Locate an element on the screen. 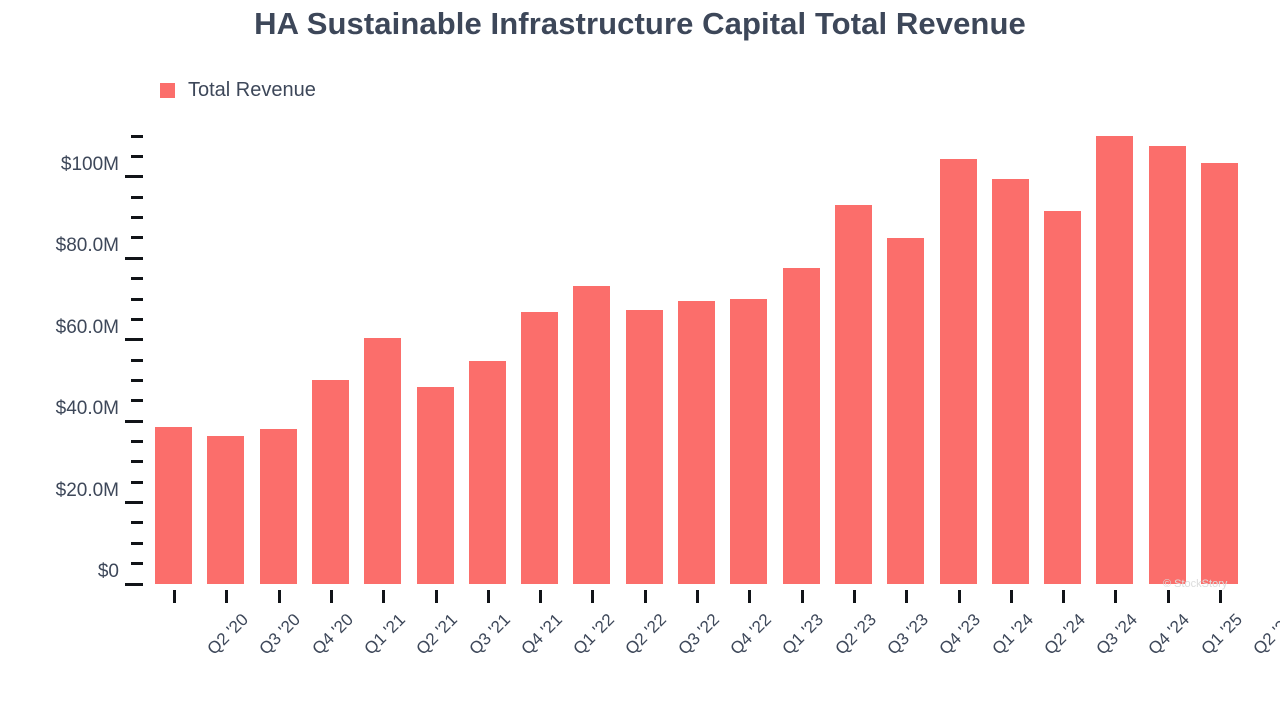  y-axis-label: $80.0M is located at coordinates (87, 246).